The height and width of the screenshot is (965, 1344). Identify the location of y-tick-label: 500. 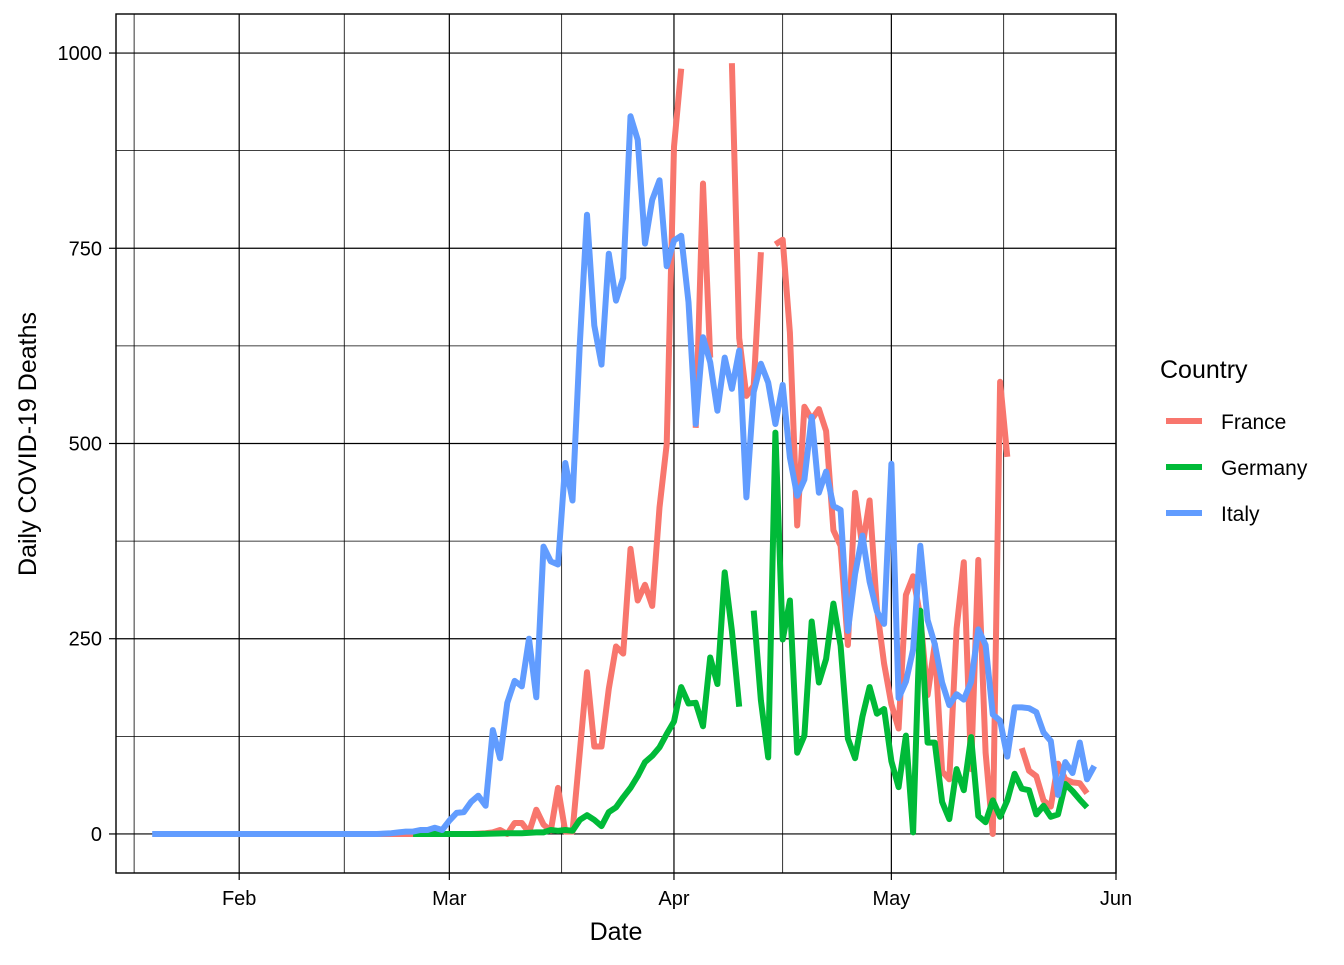
(85, 445).